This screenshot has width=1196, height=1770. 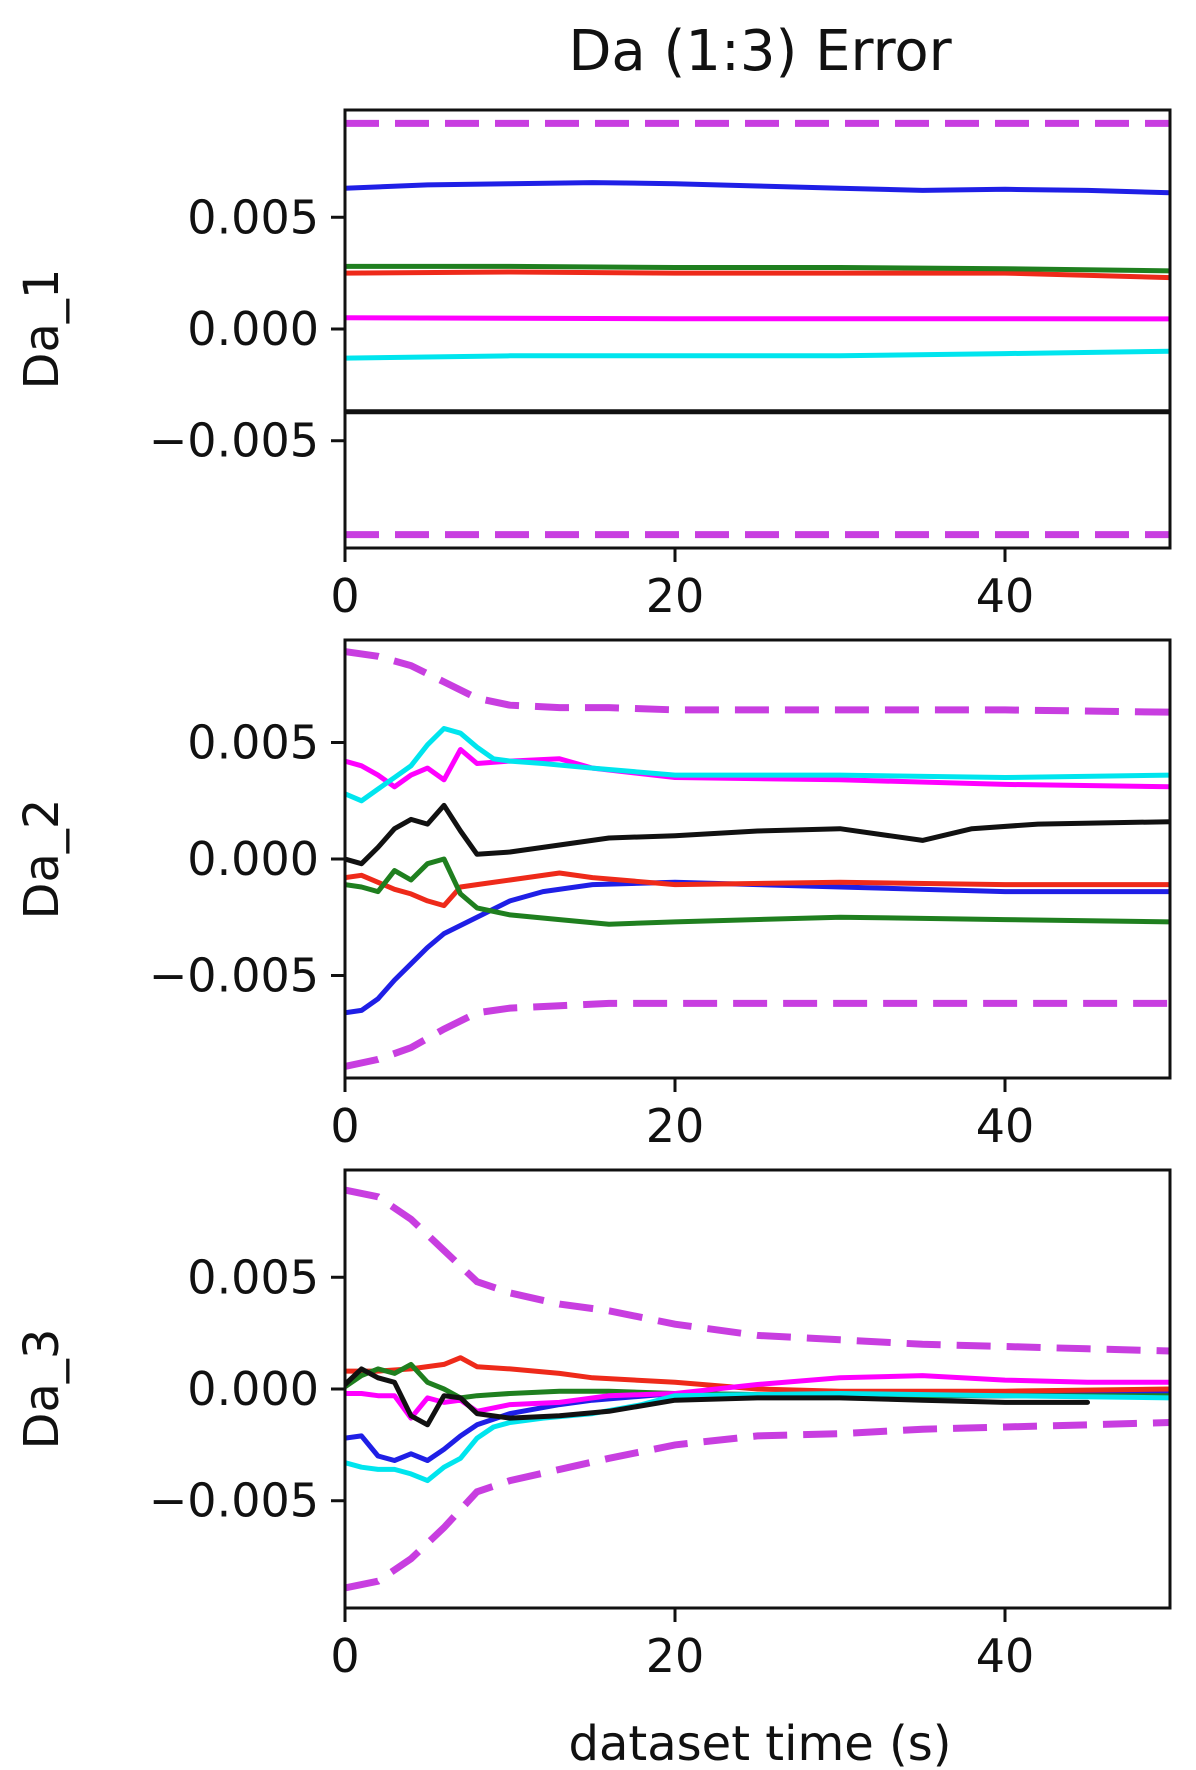 What do you see at coordinates (760, 51) in the screenshot?
I see `chart-title: Da (1:3) Error` at bounding box center [760, 51].